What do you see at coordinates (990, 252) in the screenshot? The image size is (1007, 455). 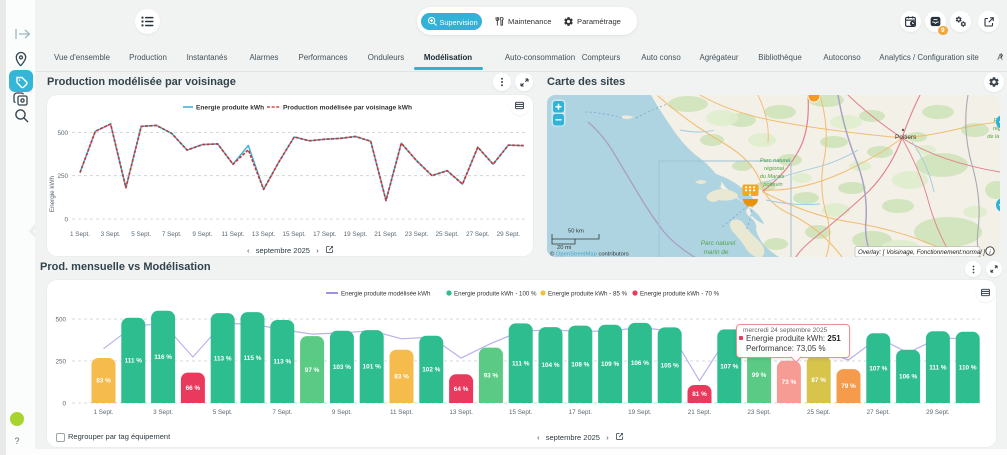 I see `svg-text: i` at bounding box center [990, 252].